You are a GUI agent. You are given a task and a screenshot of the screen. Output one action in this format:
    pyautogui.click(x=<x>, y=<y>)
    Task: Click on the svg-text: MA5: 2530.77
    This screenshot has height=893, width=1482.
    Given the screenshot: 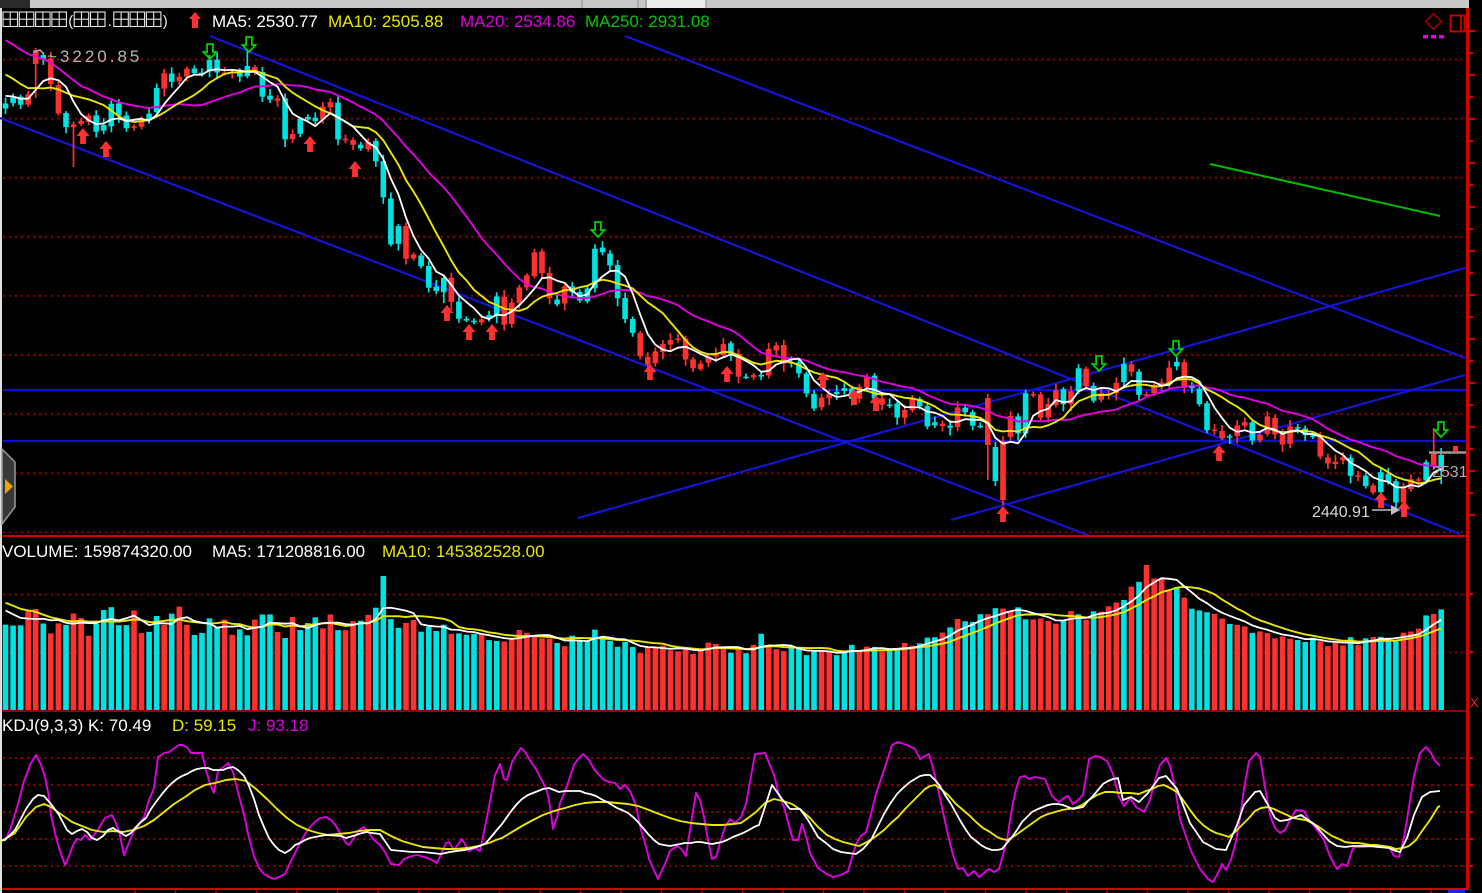 What is the action you would take?
    pyautogui.click(x=265, y=21)
    